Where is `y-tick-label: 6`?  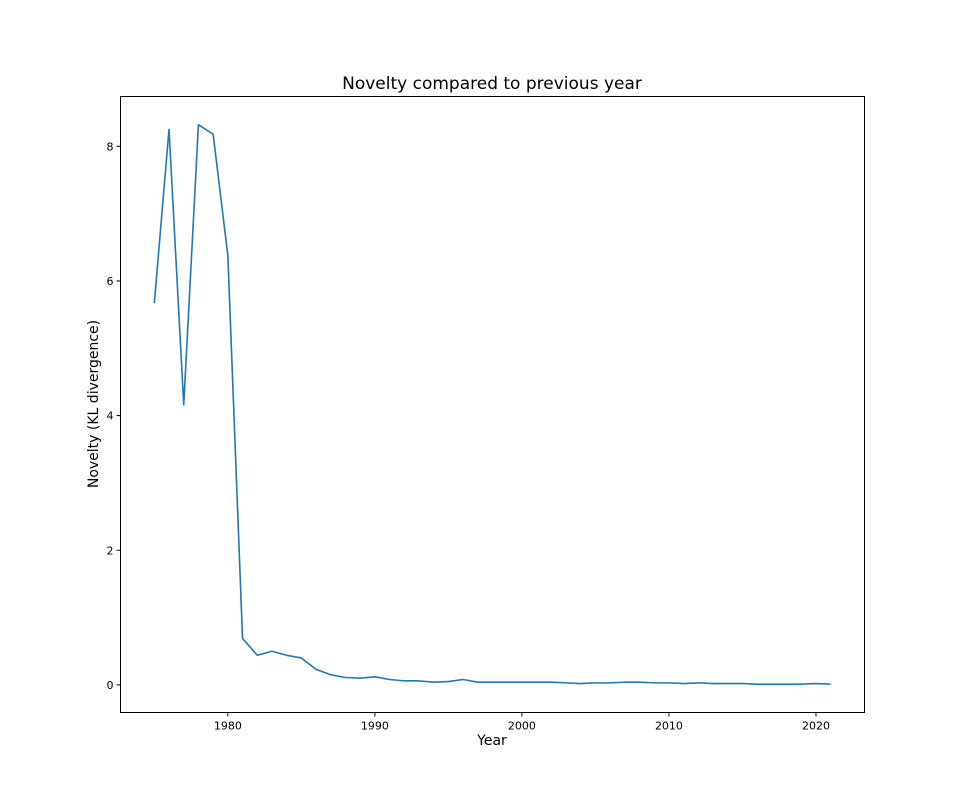 y-tick-label: 6 is located at coordinates (110, 281).